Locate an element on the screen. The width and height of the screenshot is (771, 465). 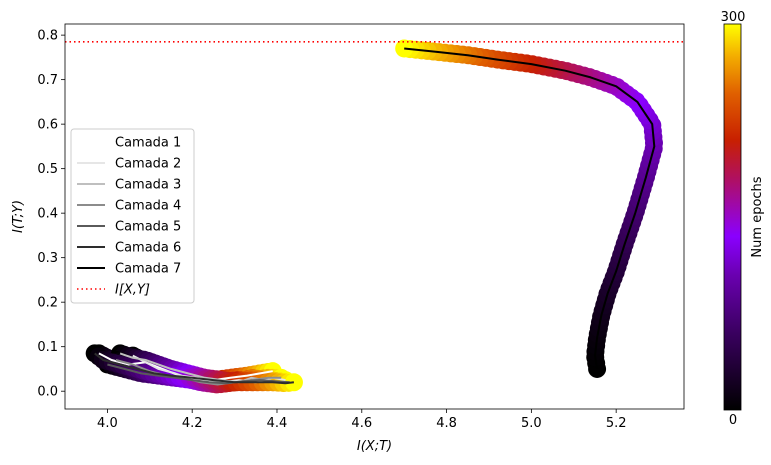
x-tick-label: 5.2 is located at coordinates (616, 423).